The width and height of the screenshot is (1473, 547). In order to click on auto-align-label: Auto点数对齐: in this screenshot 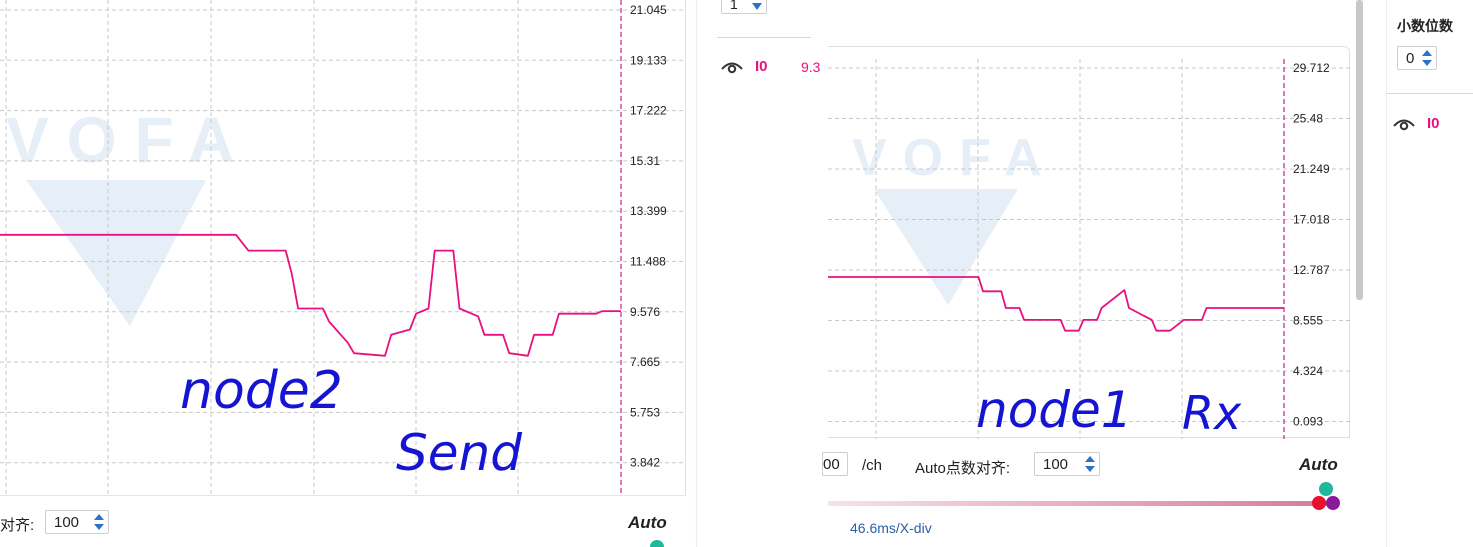, I will do `click(963, 468)`.